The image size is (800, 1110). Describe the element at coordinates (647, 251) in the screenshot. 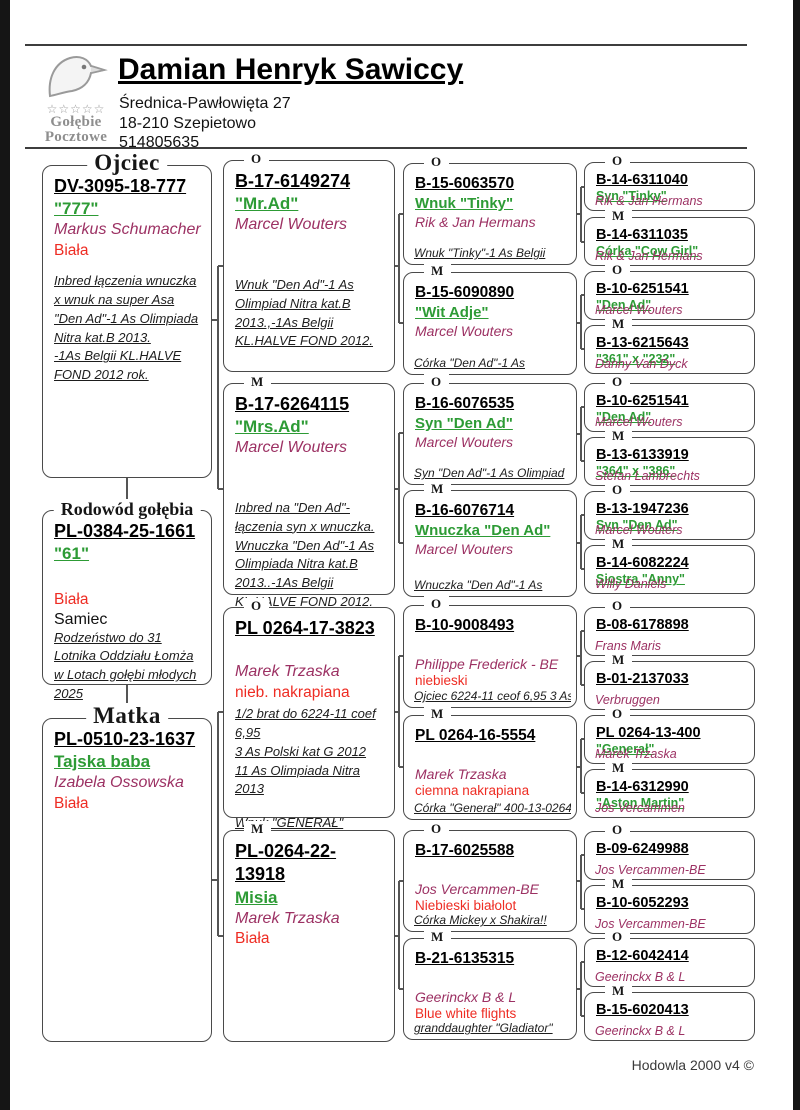

I see `pigeon-name: Córka "Cow Girl"` at that location.